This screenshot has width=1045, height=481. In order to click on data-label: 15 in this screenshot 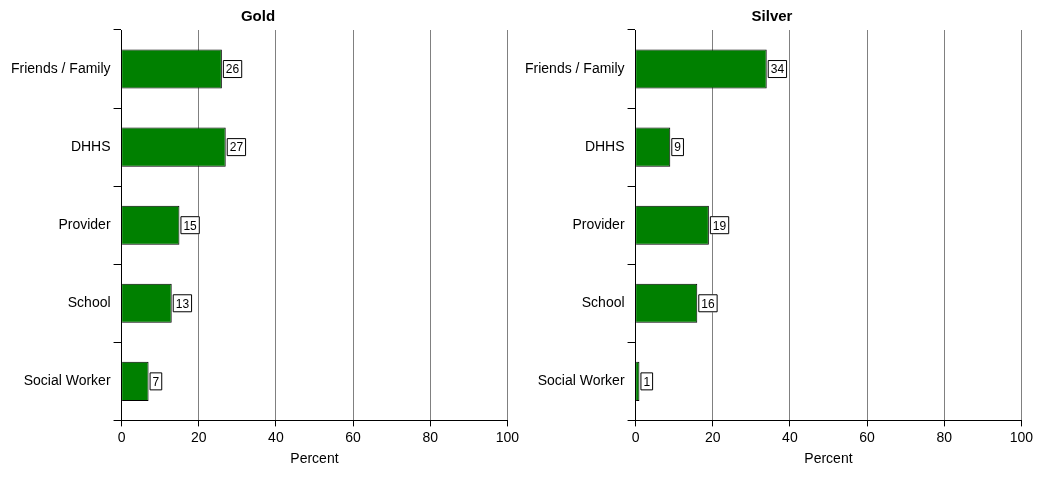, I will do `click(190, 225)`.